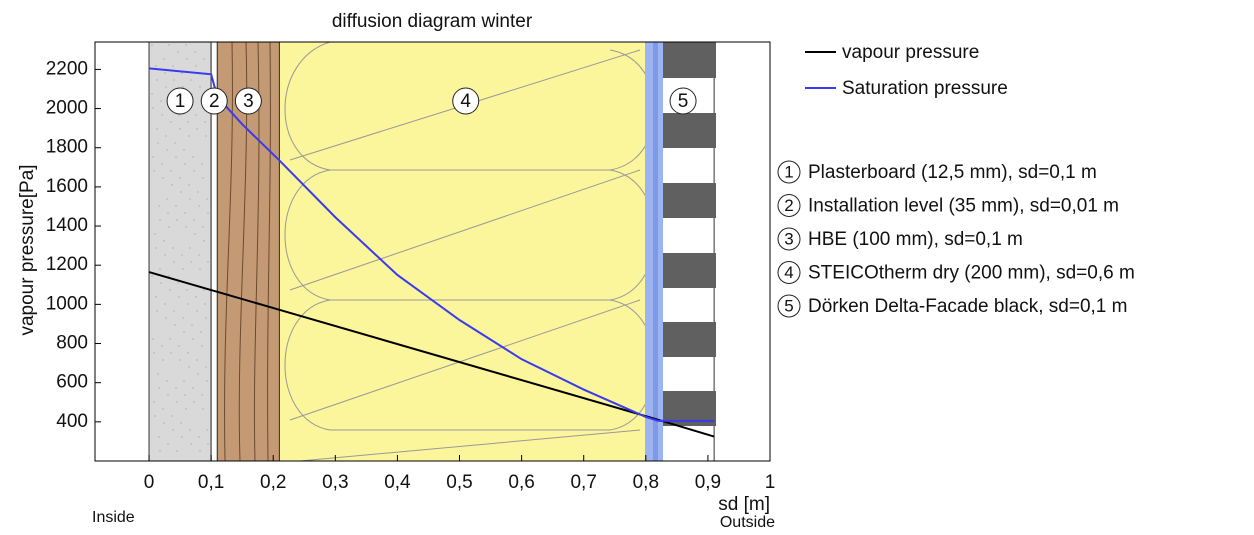 Image resolution: width=1254 pixels, height=535 pixels. What do you see at coordinates (646, 482) in the screenshot?
I see `x-tick-label: 0,8` at bounding box center [646, 482].